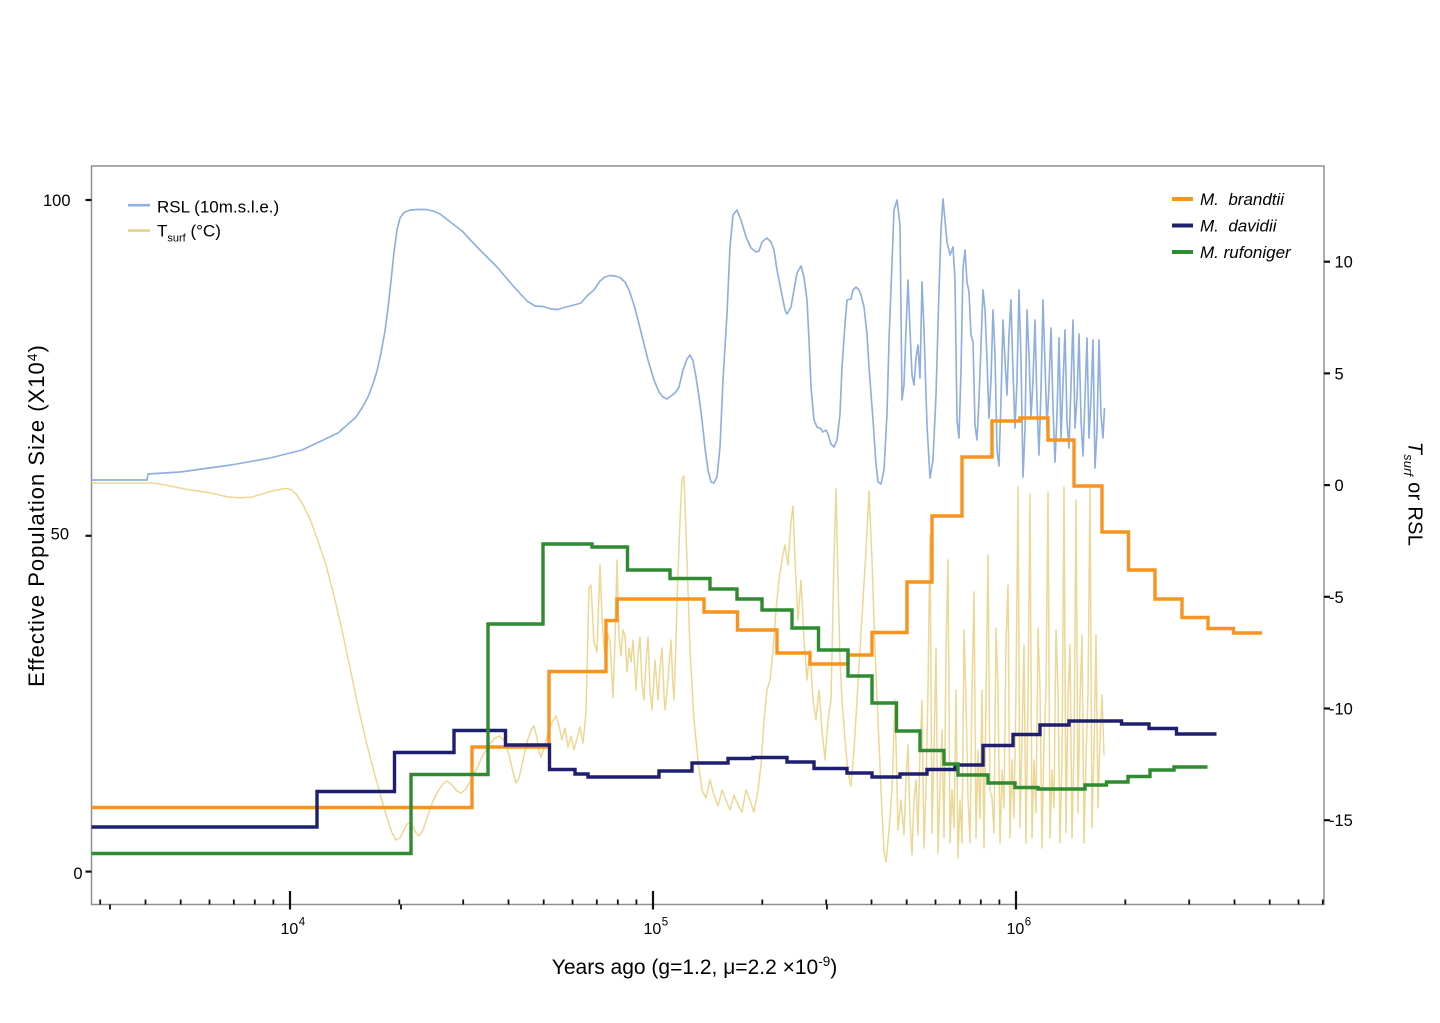 This screenshot has width=1440, height=1023. What do you see at coordinates (1246, 252) in the screenshot?
I see `svg-text: M. rufoniger` at bounding box center [1246, 252].